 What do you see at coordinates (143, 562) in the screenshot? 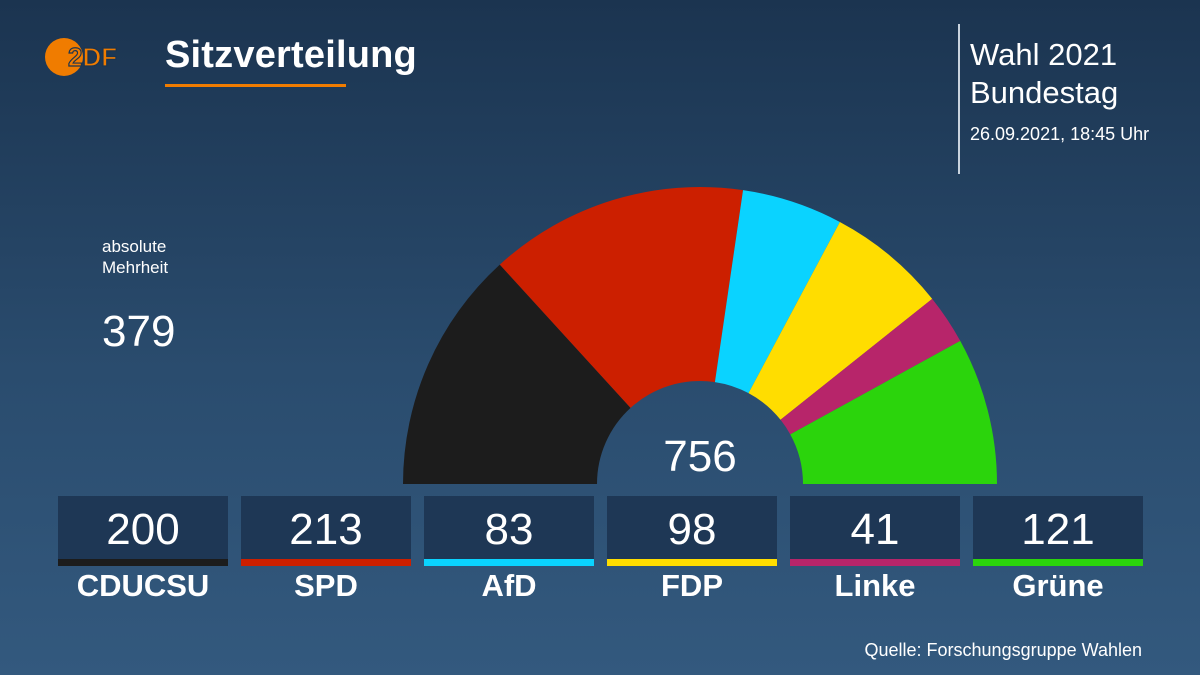
I see `color-bar-cducsu` at bounding box center [143, 562].